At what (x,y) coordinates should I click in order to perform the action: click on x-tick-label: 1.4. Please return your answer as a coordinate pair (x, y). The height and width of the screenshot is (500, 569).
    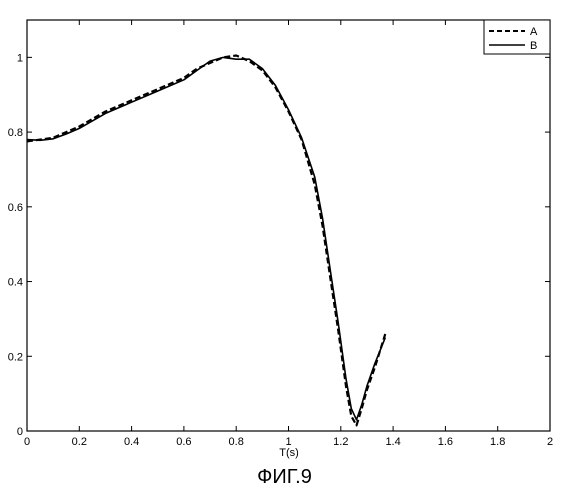
    Looking at the image, I should click on (392, 442).